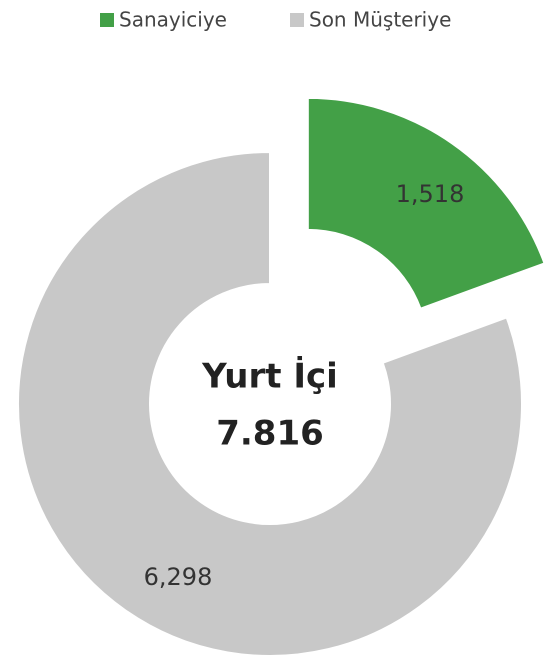 The height and width of the screenshot is (671, 547). Describe the element at coordinates (269, 376) in the screenshot. I see `center-title: Yurt İçi` at that location.